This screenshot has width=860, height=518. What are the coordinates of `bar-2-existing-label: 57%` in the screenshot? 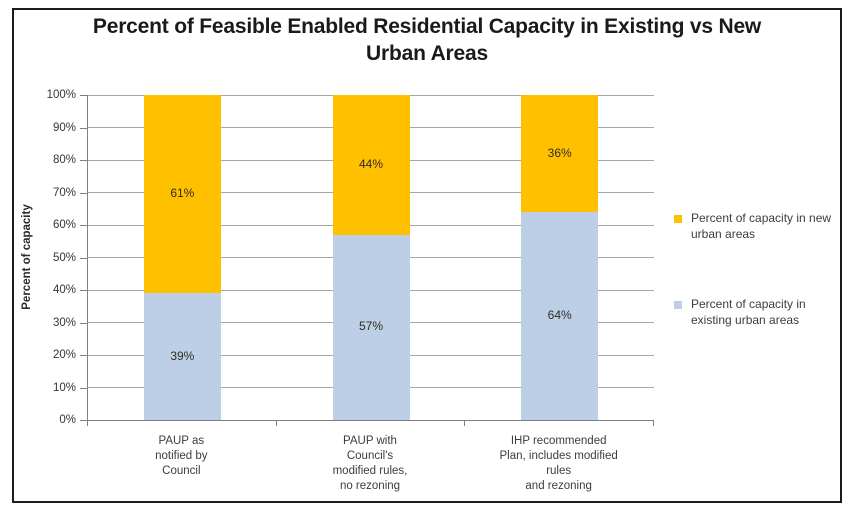 It's located at (371, 326).